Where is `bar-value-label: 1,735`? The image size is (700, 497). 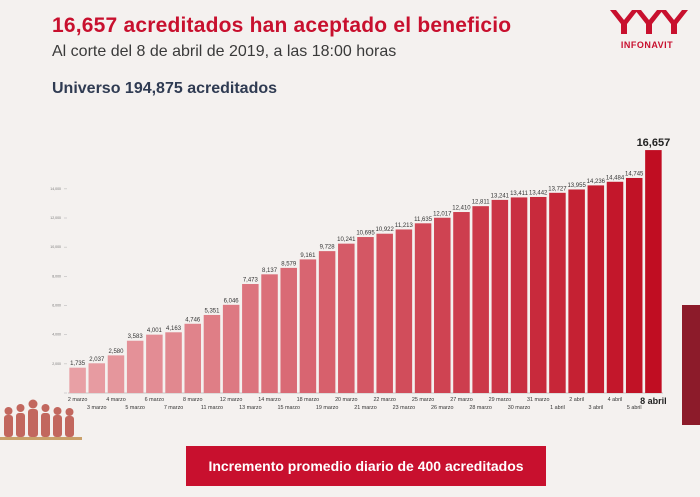 bar-value-label: 1,735 is located at coordinates (78, 364).